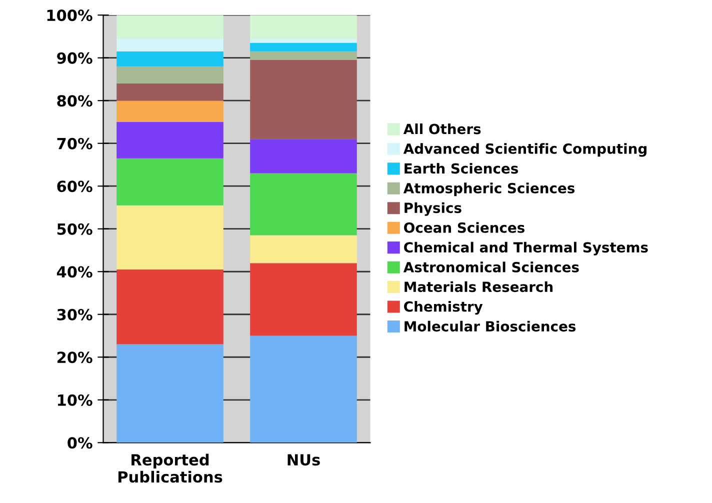 This screenshot has height=503, width=712. What do you see at coordinates (74, 272) in the screenshot?
I see `y-tick-label: 40%` at bounding box center [74, 272].